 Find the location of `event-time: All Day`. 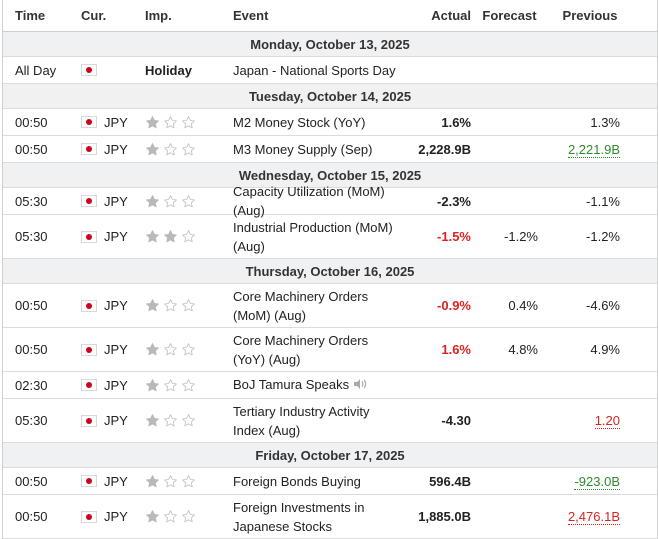

event-time: All Day is located at coordinates (36, 70).